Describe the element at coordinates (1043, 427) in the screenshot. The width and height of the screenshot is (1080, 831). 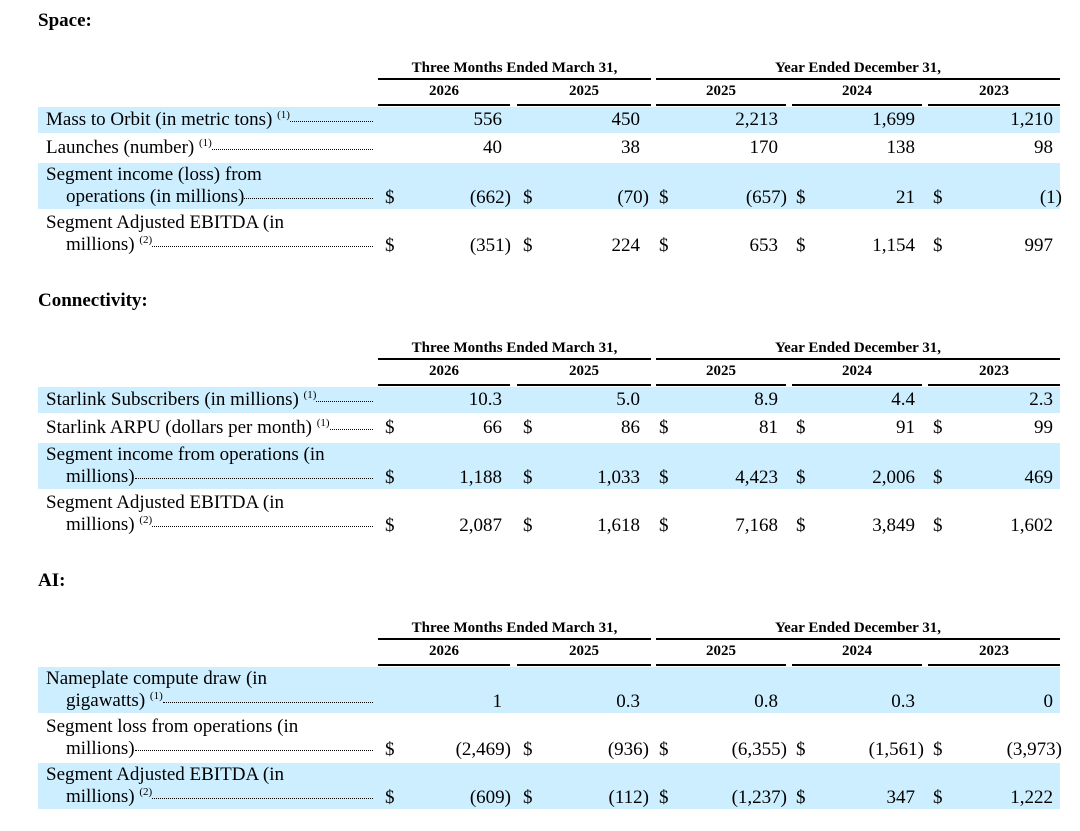
I see `cell-value: 99` at that location.